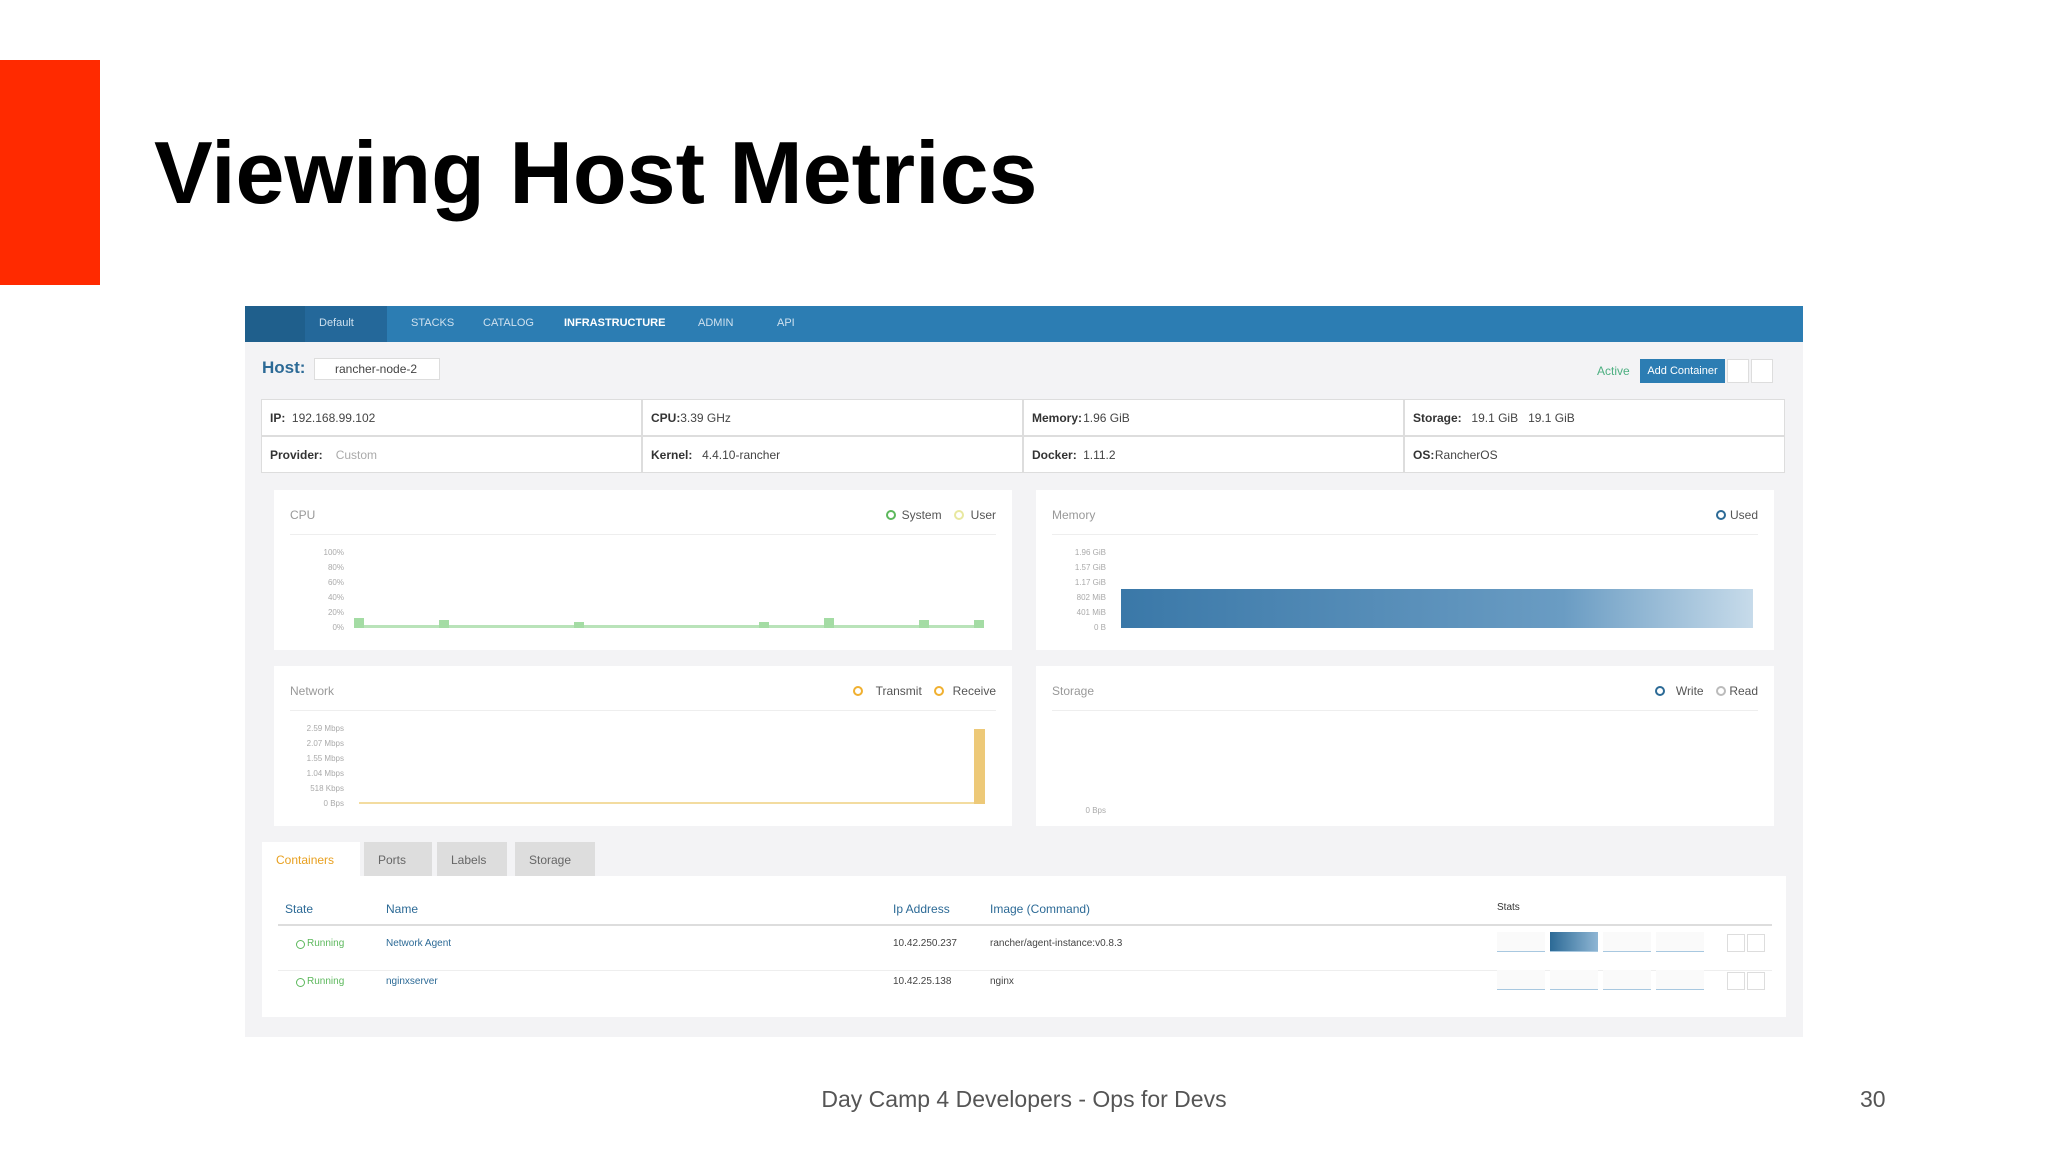 The image size is (2048, 1152). What do you see at coordinates (1873, 1099) in the screenshot?
I see `page-number: 30` at bounding box center [1873, 1099].